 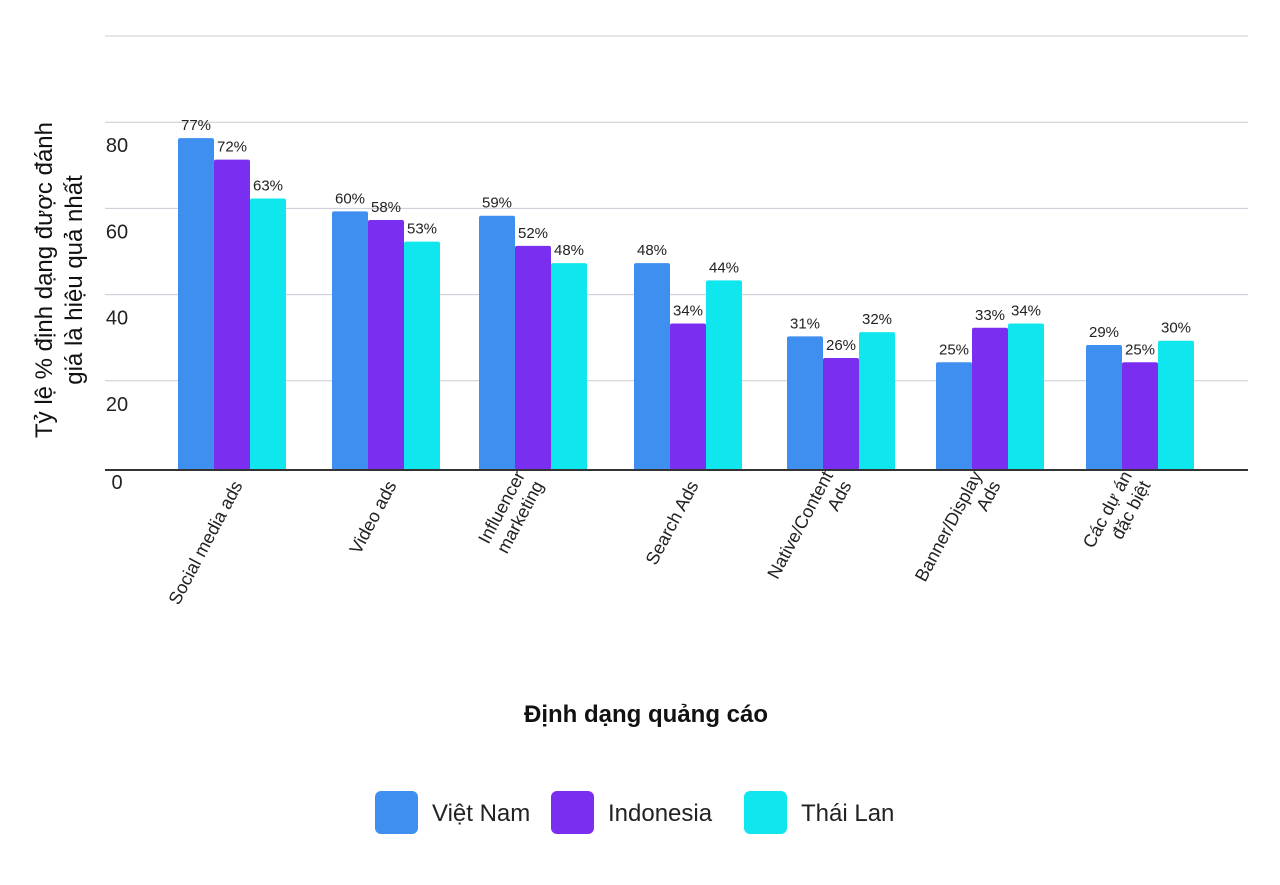 I want to click on data-label: 53%, so click(x=422, y=229).